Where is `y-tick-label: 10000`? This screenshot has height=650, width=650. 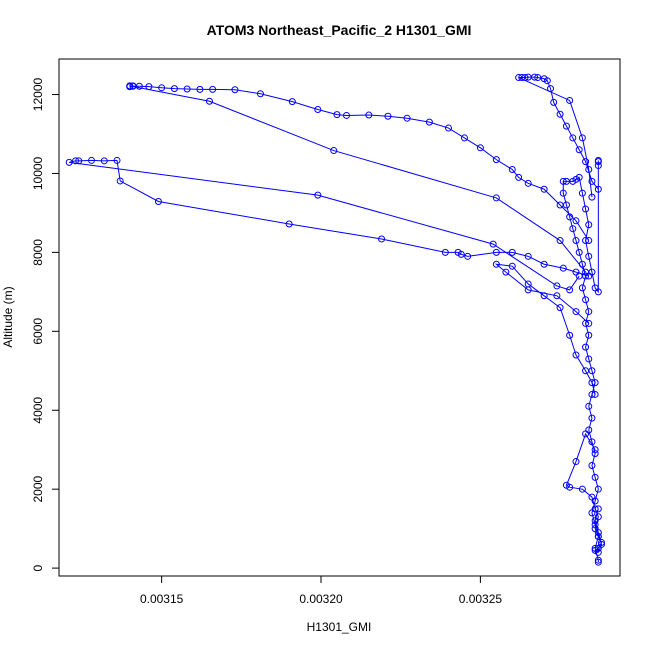 y-tick-label: 10000 is located at coordinates (38, 173).